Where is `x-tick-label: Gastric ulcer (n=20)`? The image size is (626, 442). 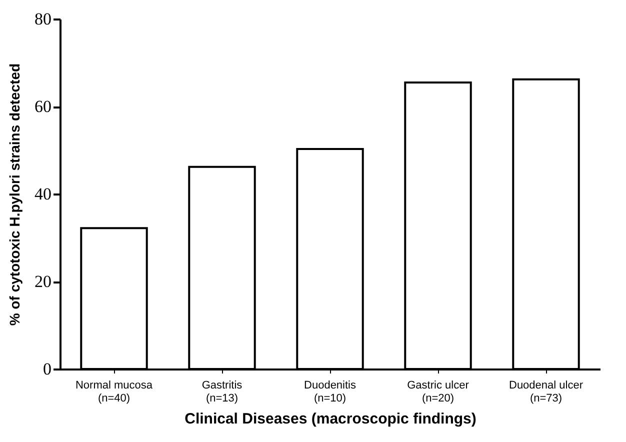 x-tick-label: Gastric ulcer (n=20) is located at coordinates (438, 392).